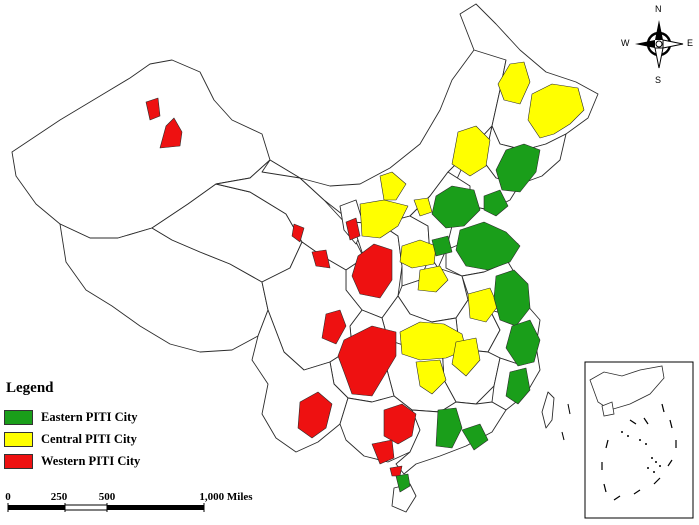 This screenshot has width=699, height=525. I want to click on compass-rose, so click(659, 44).